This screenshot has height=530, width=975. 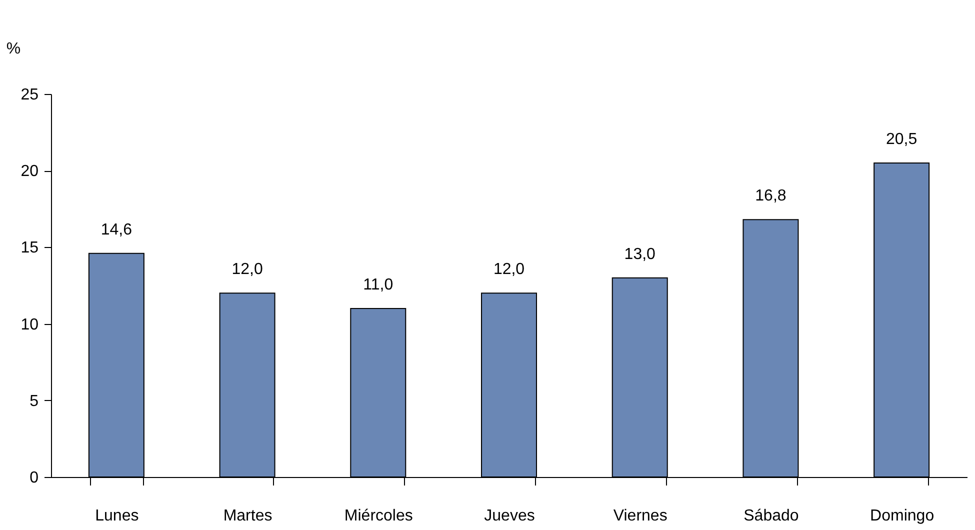 What do you see at coordinates (29, 248) in the screenshot?
I see `y-tick-label: 15` at bounding box center [29, 248].